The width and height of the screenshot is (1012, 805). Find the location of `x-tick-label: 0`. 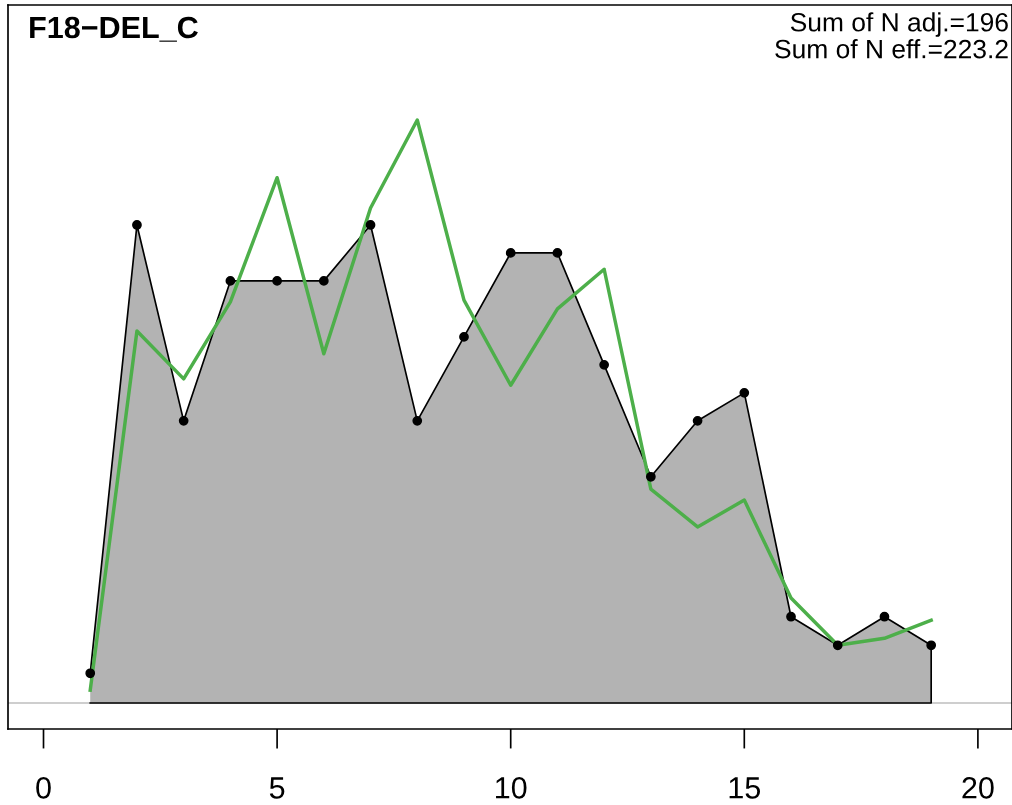

x-tick-label: 0 is located at coordinates (43, 788).